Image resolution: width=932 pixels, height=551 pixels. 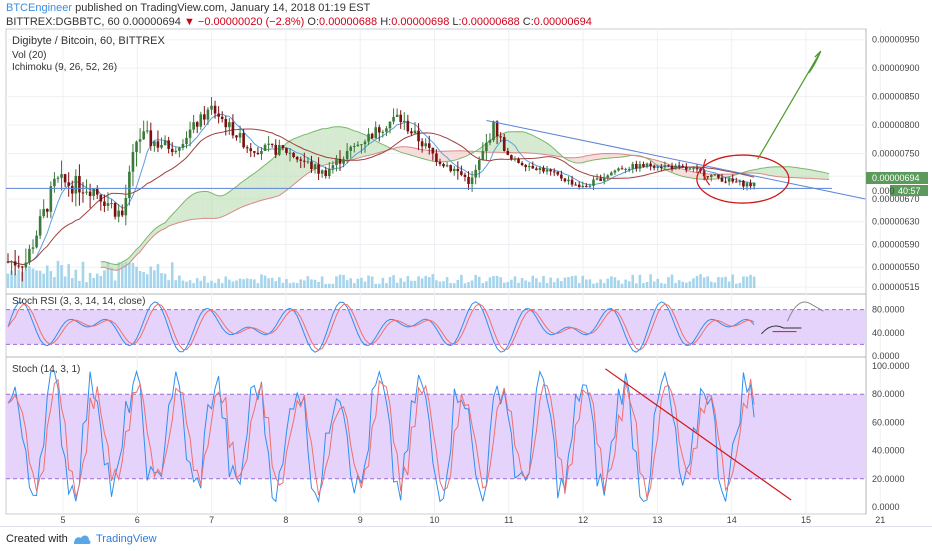 What do you see at coordinates (883, 191) in the screenshot?
I see `price-tick-partial: 0.000` at bounding box center [883, 191].